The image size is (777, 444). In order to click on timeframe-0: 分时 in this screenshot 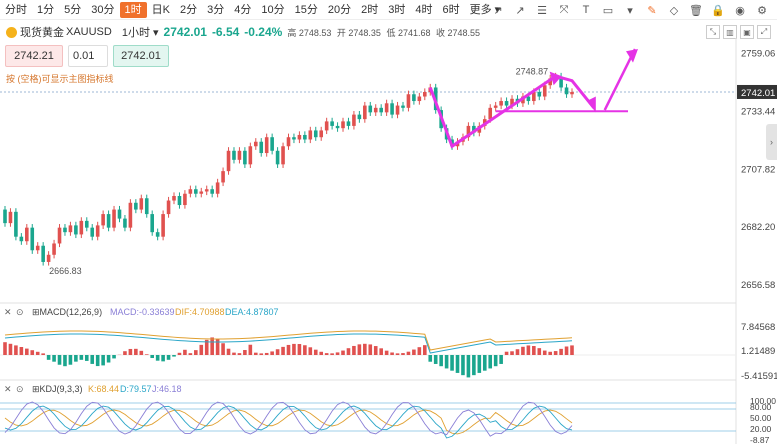, I will do `click(16, 9)`.